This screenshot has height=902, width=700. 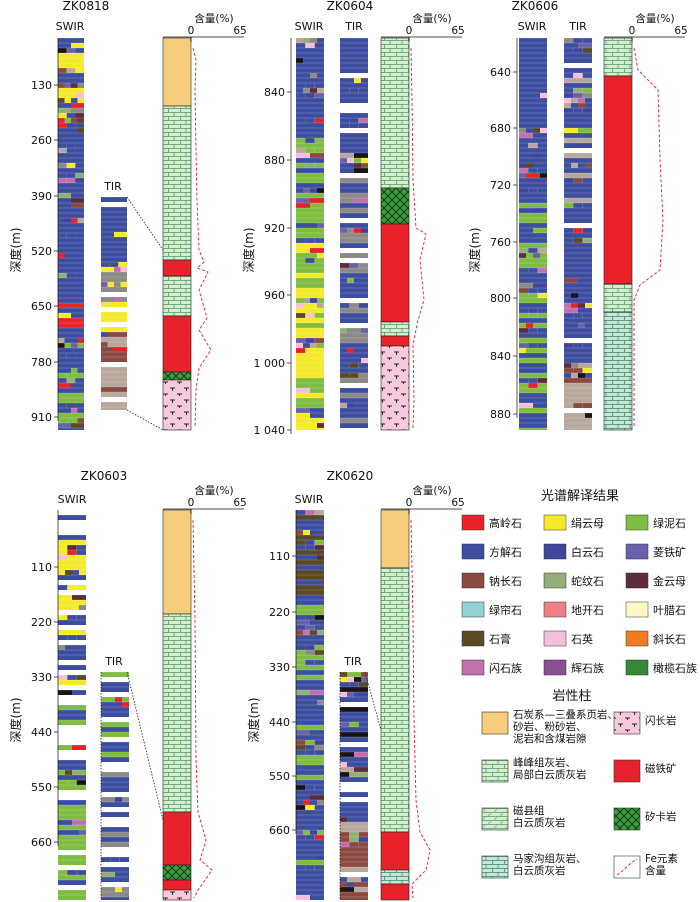 What do you see at coordinates (239, 31) in the screenshot?
I see `content-max: 65` at bounding box center [239, 31].